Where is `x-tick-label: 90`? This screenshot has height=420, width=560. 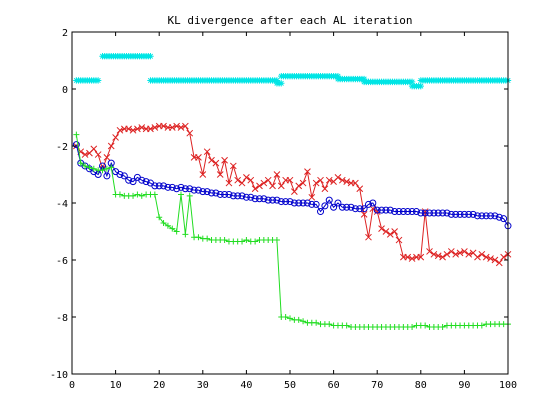 x-tick-label: 90 is located at coordinates (464, 385).